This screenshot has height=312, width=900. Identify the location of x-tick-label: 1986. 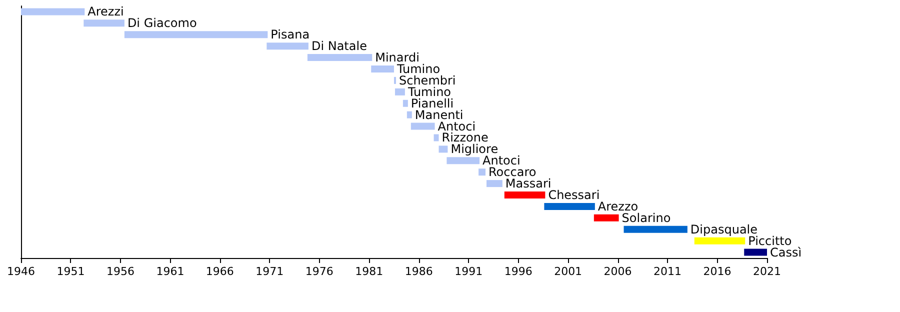
(418, 271).